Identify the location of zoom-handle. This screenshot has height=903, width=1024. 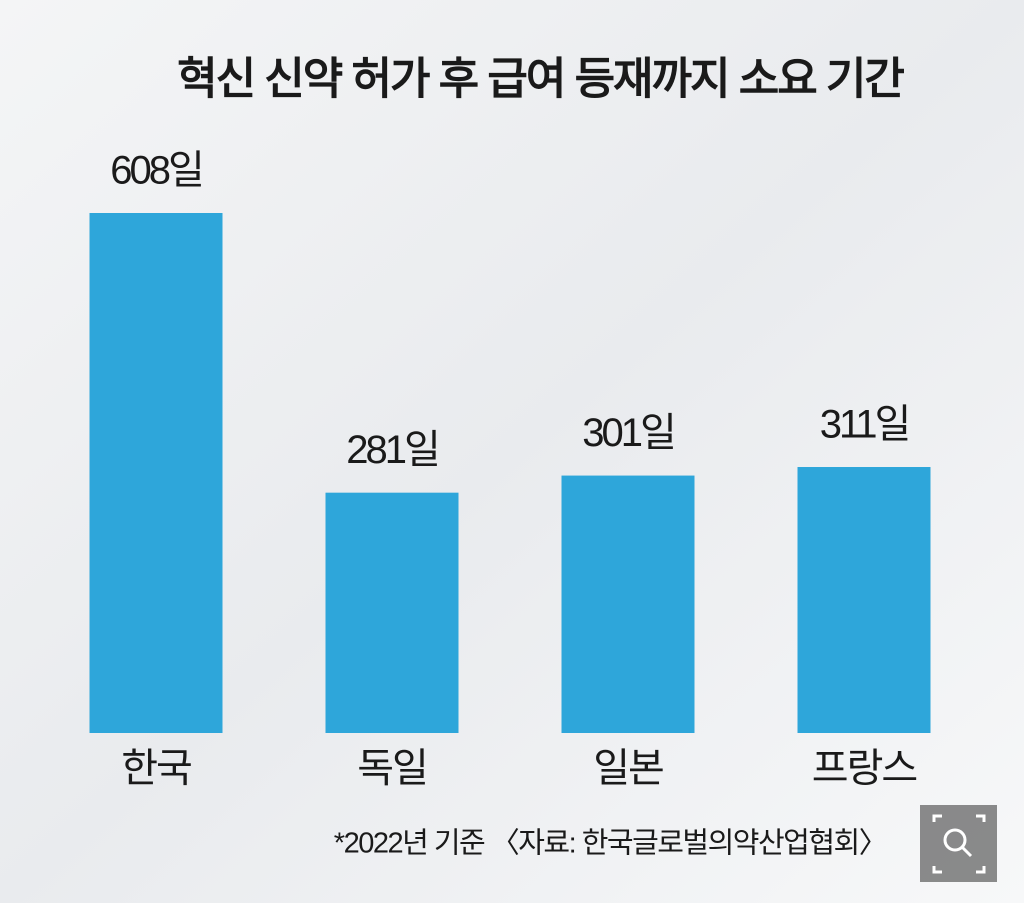
(966, 851).